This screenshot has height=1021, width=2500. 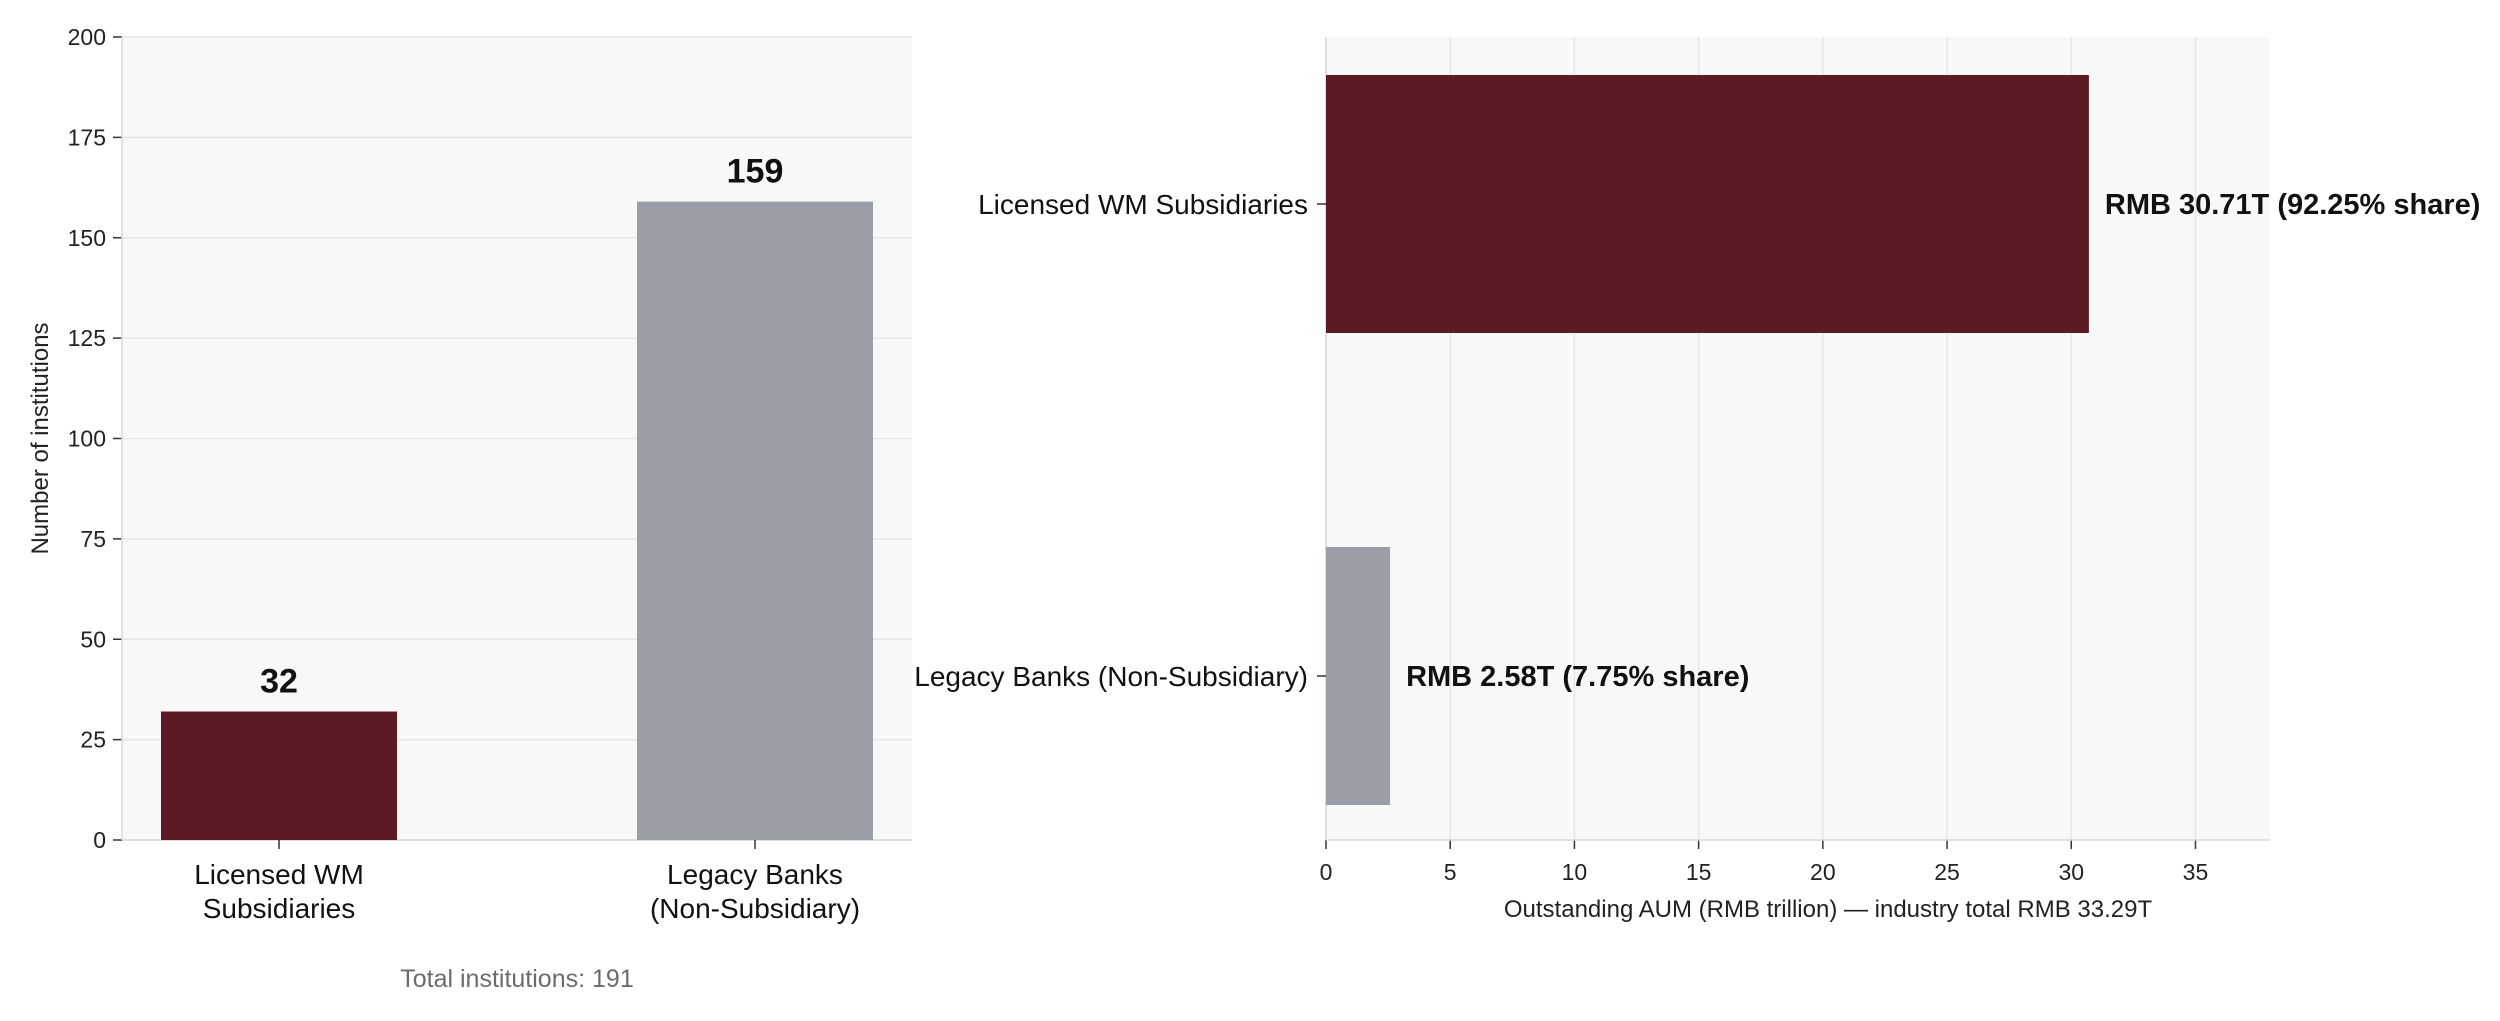 What do you see at coordinates (2293, 205) in the screenshot?
I see `bar-value-label: RMB 30.71T (92.25% share)` at bounding box center [2293, 205].